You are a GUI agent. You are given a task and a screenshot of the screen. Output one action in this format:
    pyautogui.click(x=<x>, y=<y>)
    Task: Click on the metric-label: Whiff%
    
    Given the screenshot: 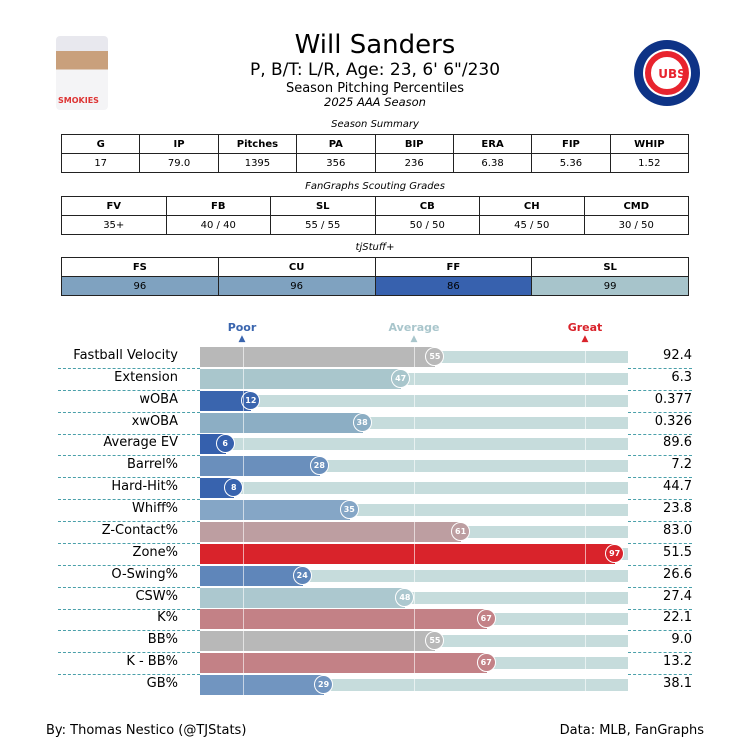 What is the action you would take?
    pyautogui.click(x=154, y=509)
    